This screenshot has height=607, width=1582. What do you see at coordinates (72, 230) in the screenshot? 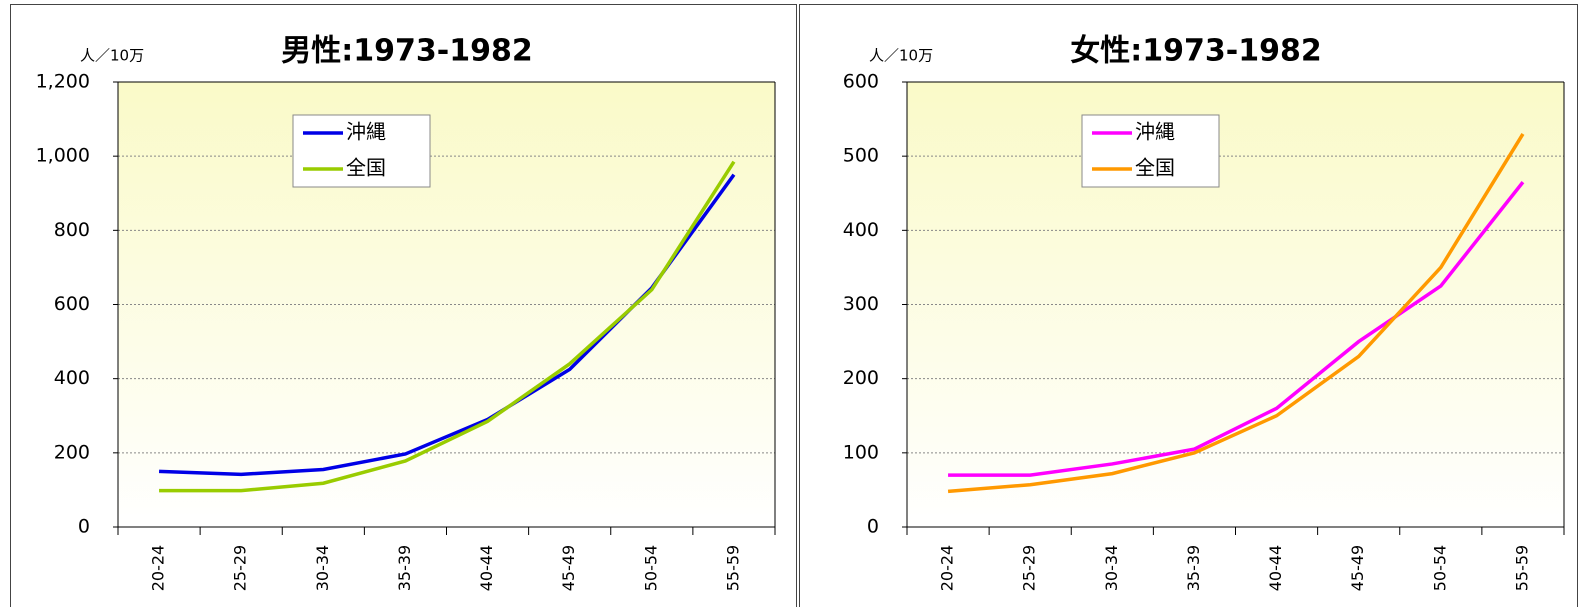
I see `y-tick-label: 800` at bounding box center [72, 230].